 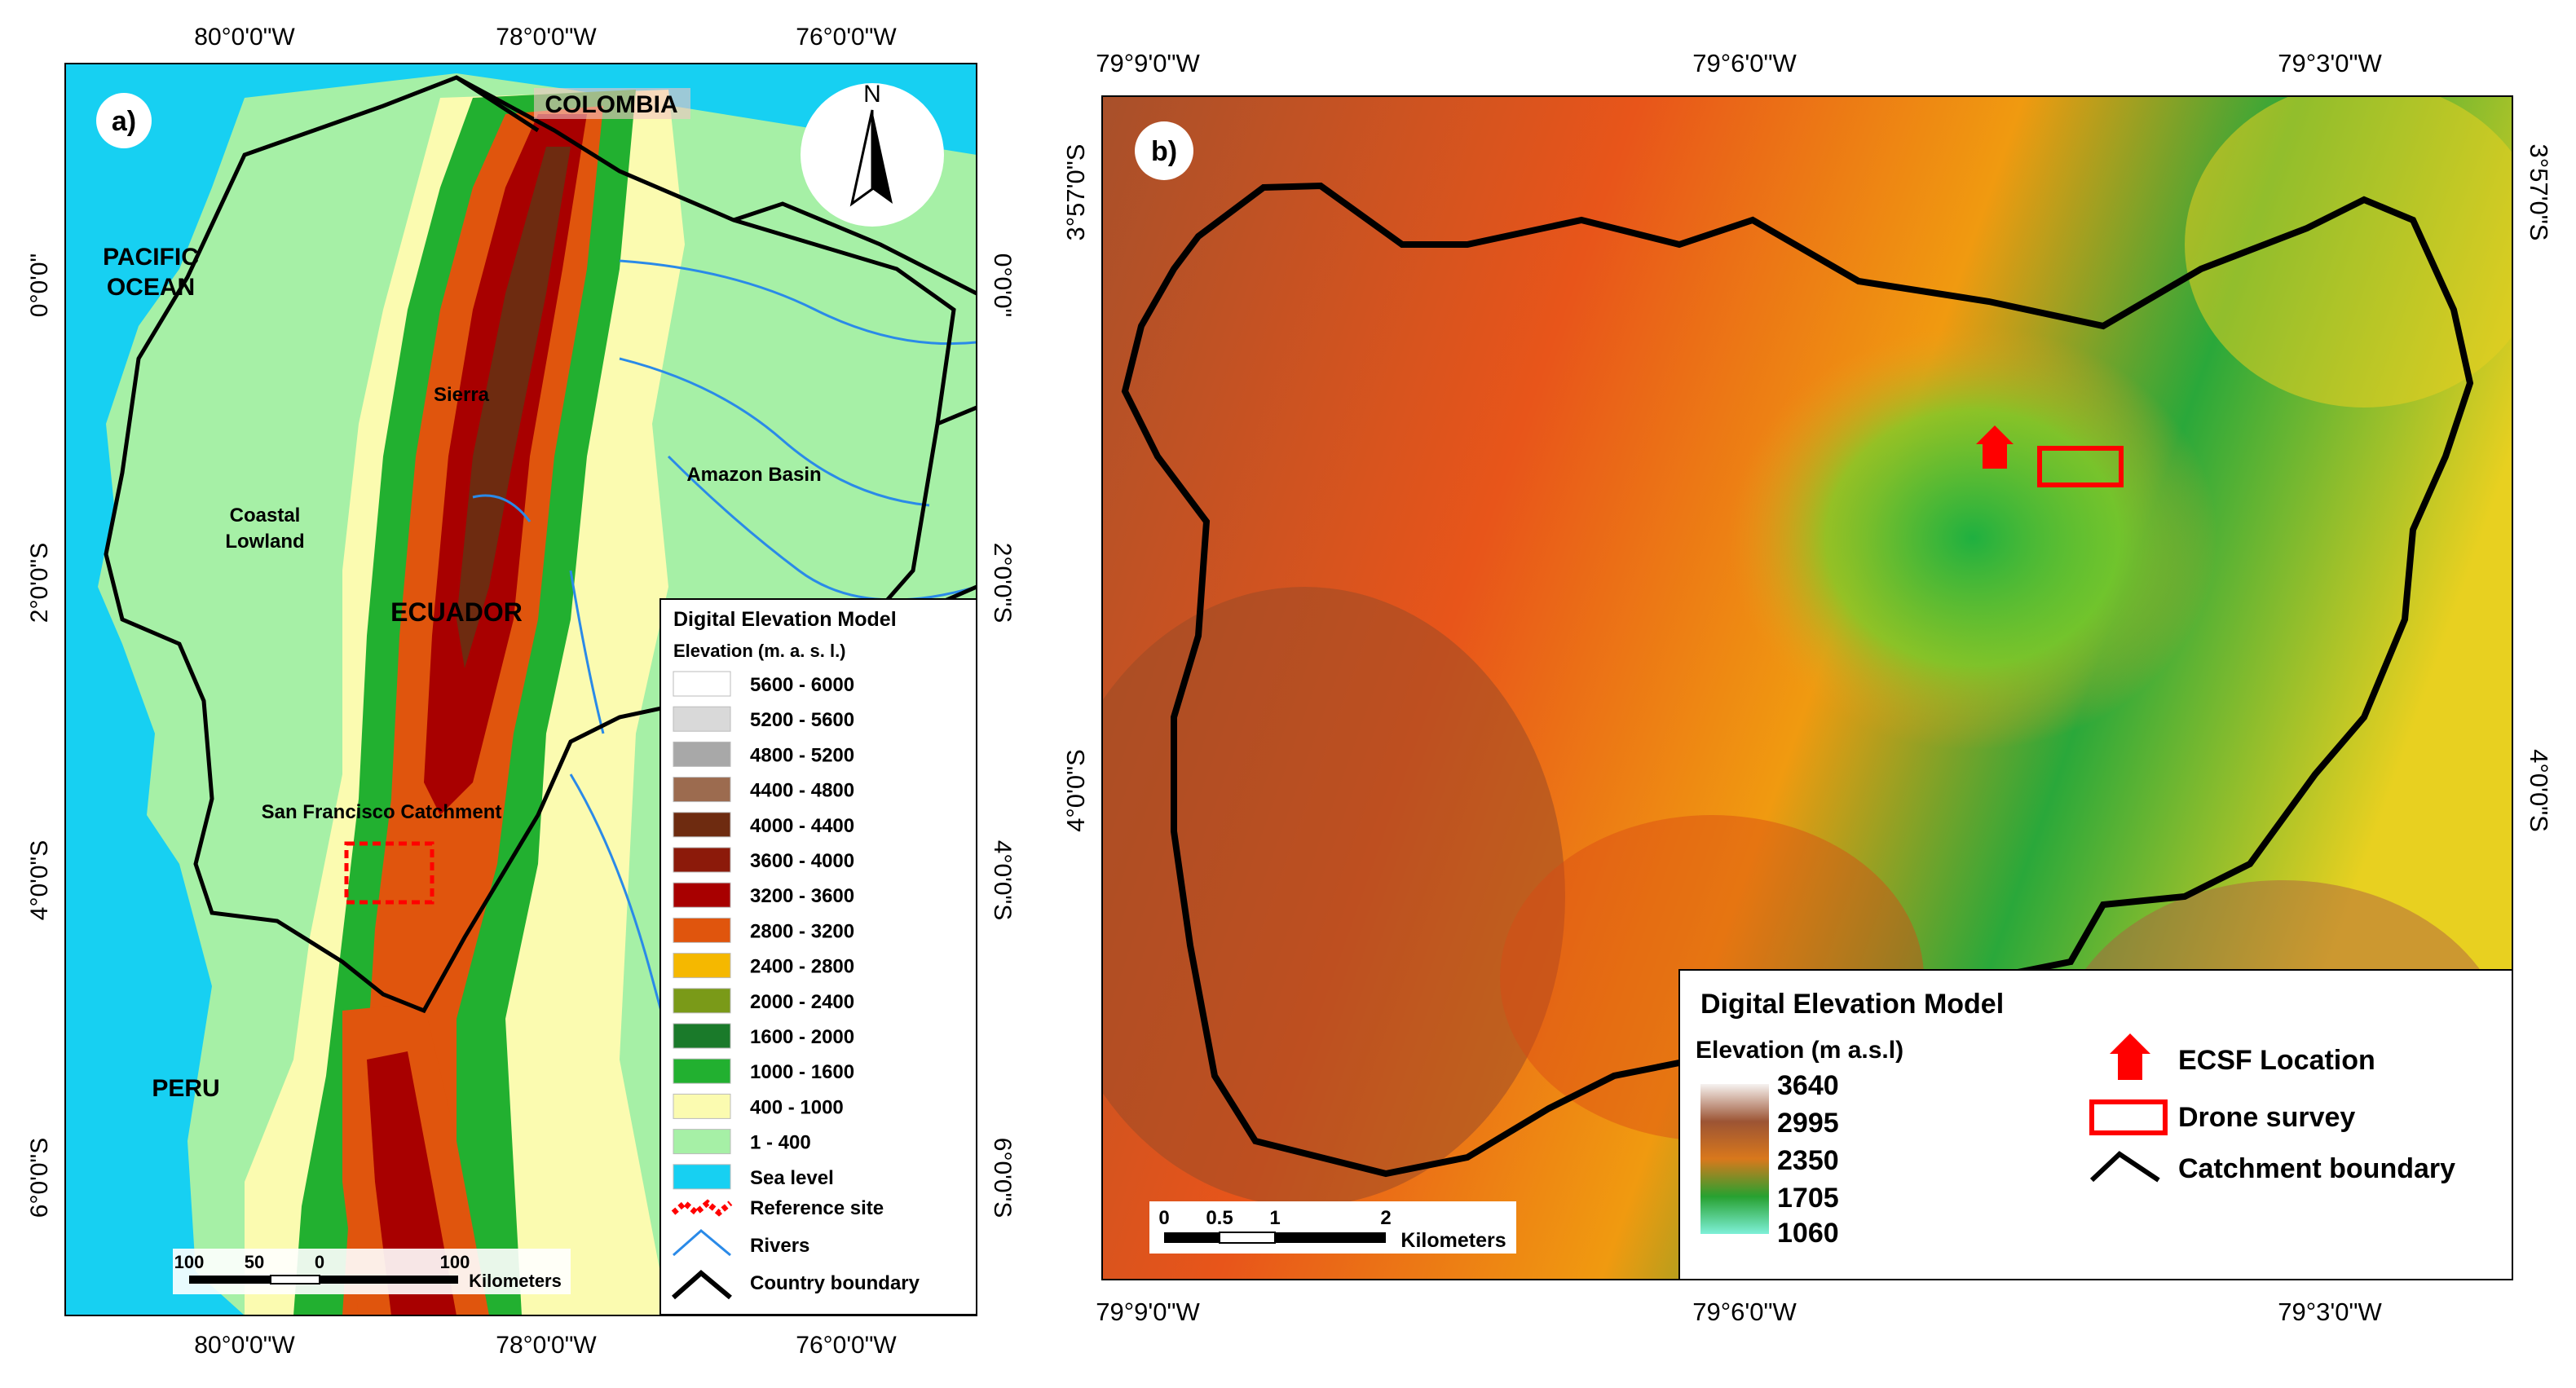 I want to click on b-top-lon-3: 79°3'0"W, so click(x=2330, y=63).